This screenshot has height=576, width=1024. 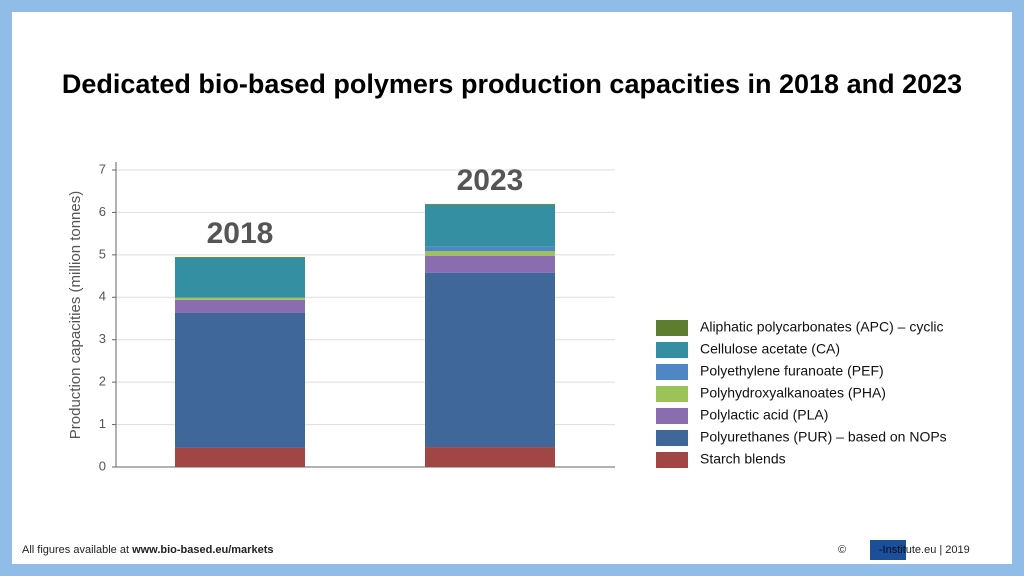 I want to click on legend-label: Aliphatic polycarbonates (APC) – cyclic, so click(x=822, y=327).